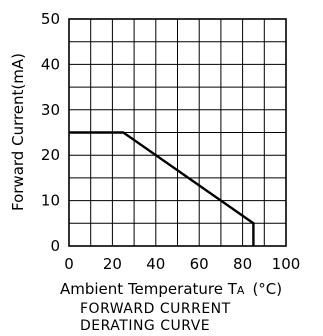  What do you see at coordinates (241, 290) in the screenshot?
I see `x-axis-label-subscript: A` at bounding box center [241, 290].